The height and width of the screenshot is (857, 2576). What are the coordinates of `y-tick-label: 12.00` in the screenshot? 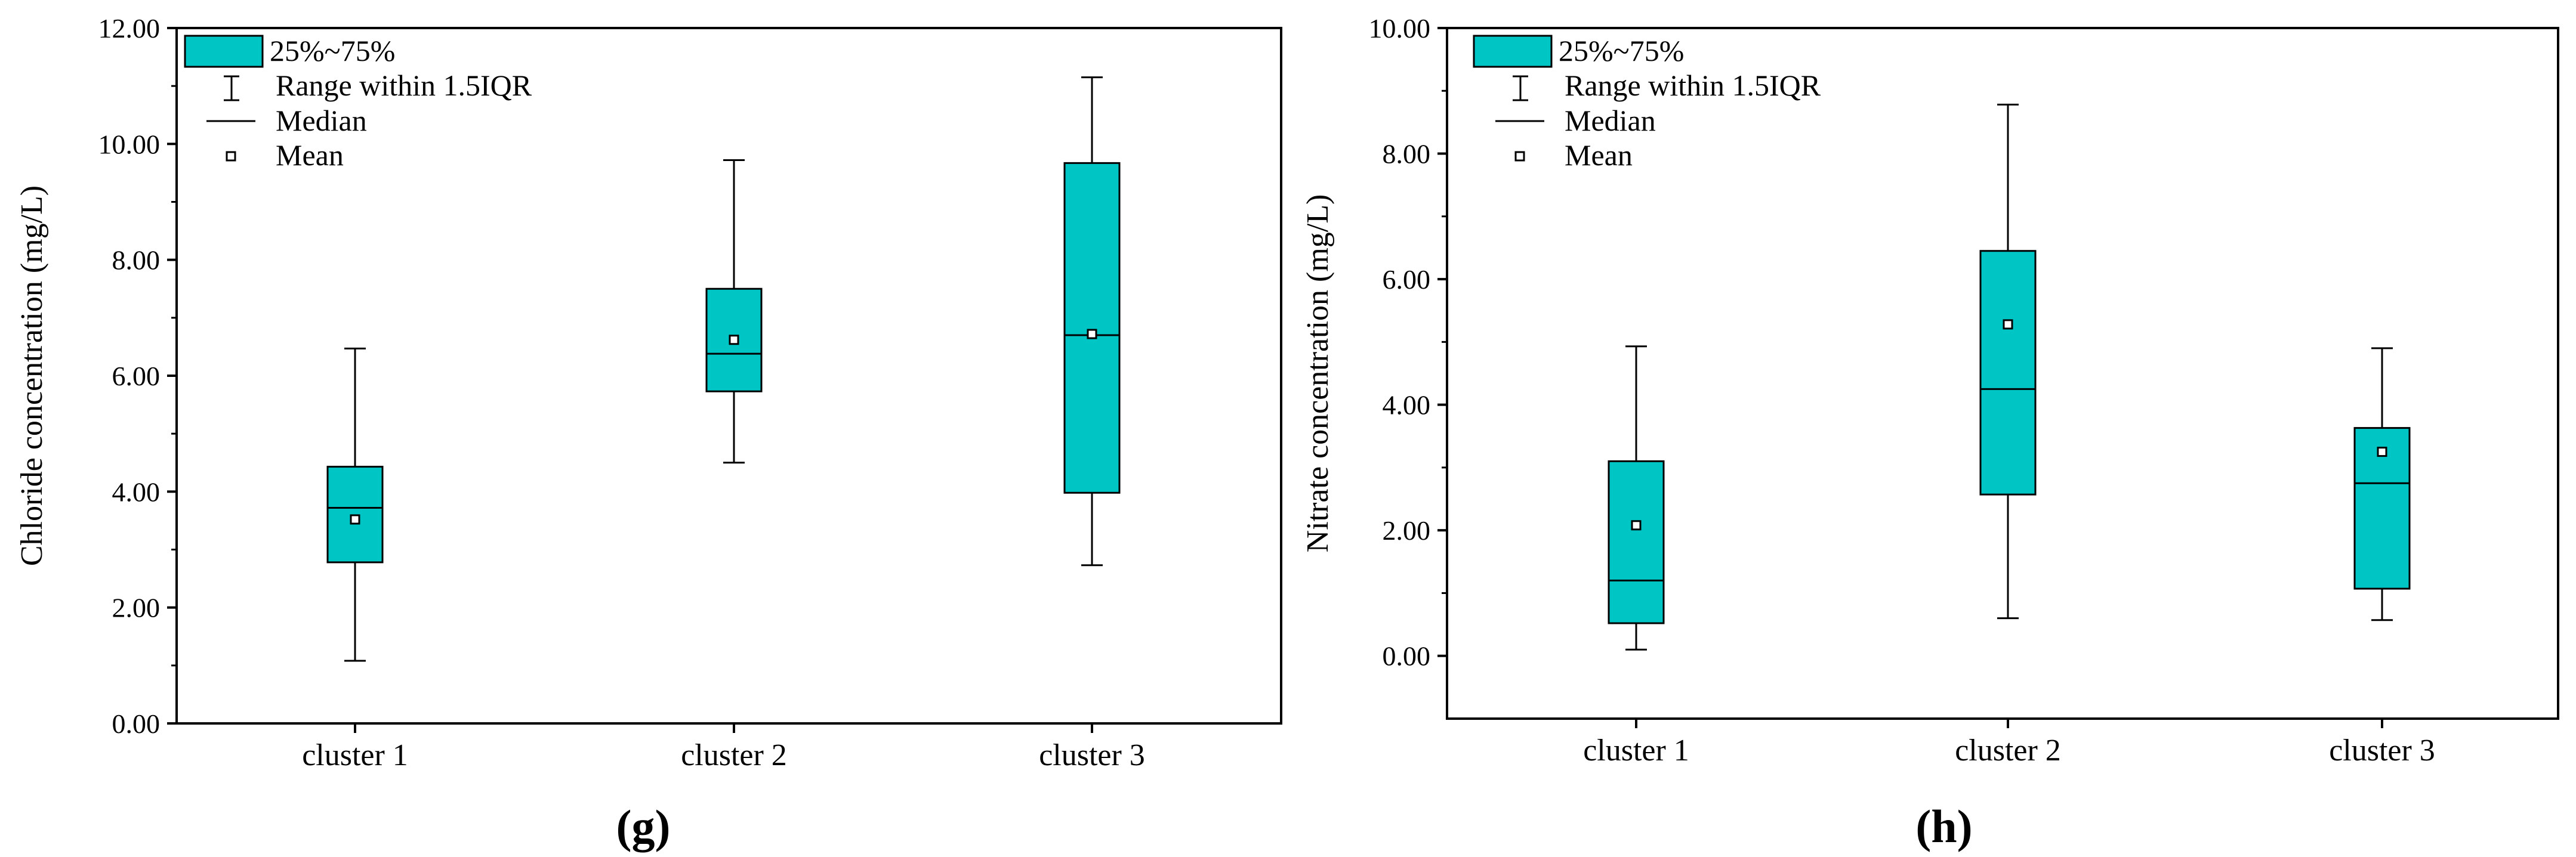 It's located at (129, 29).